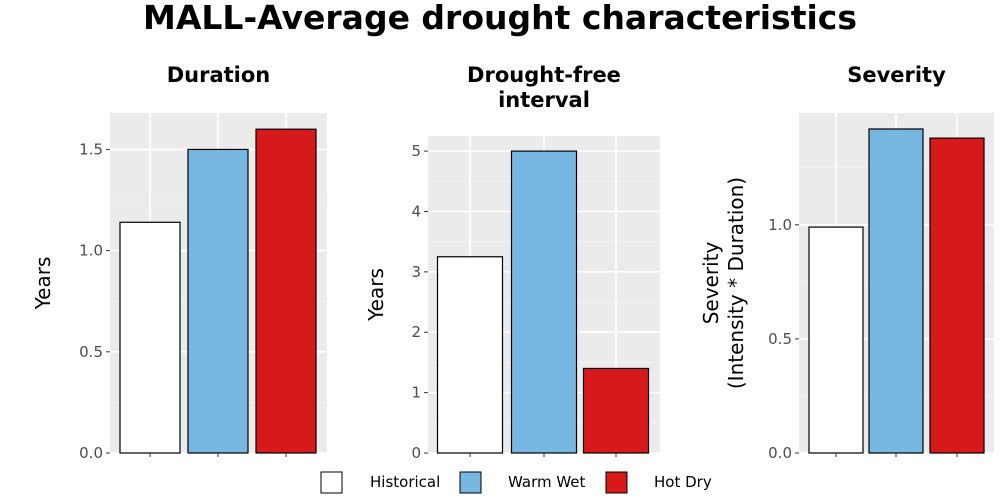  Describe the element at coordinates (896, 75) in the screenshot. I see `panel-title: Severity` at that location.